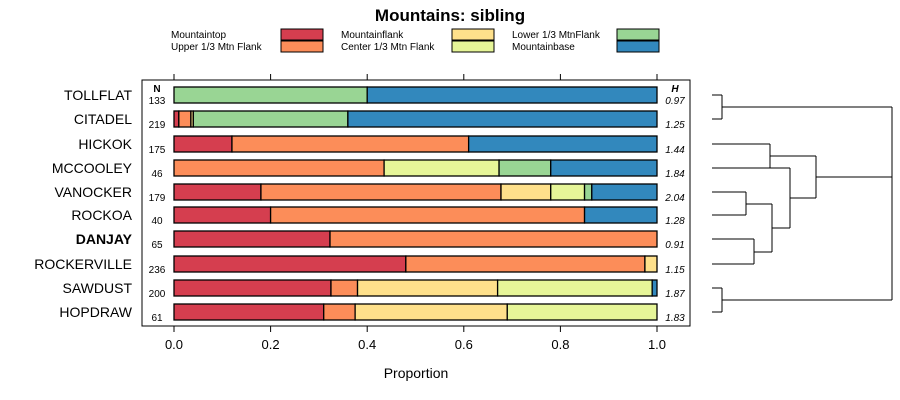 The height and width of the screenshot is (400, 900). I want to click on legend-label-mountainbase: Mountainbase, so click(543, 47).